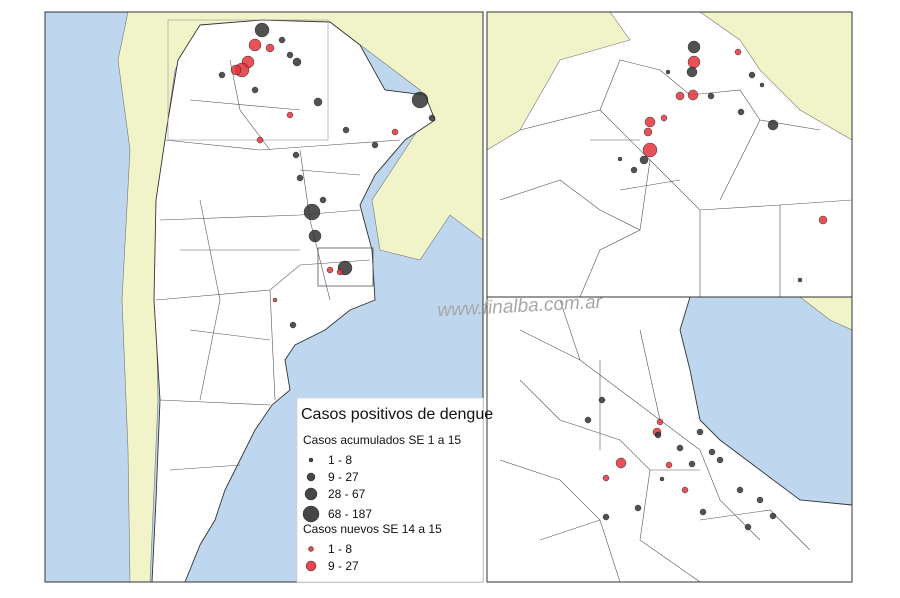 Image resolution: width=900 pixels, height=598 pixels. What do you see at coordinates (397, 414) in the screenshot?
I see `legend-title: Casos positivos de dengue` at bounding box center [397, 414].